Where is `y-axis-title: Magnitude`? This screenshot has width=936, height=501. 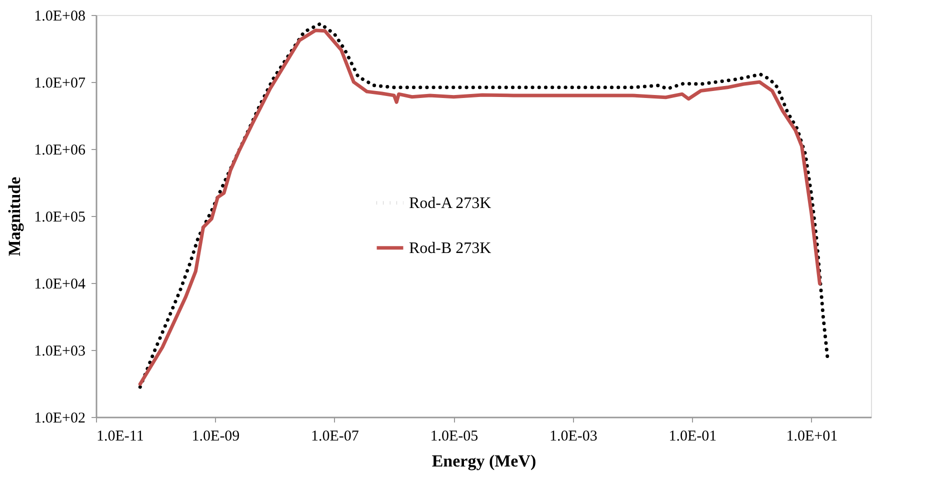 y-axis-title: Magnitude is located at coordinates (14, 216).